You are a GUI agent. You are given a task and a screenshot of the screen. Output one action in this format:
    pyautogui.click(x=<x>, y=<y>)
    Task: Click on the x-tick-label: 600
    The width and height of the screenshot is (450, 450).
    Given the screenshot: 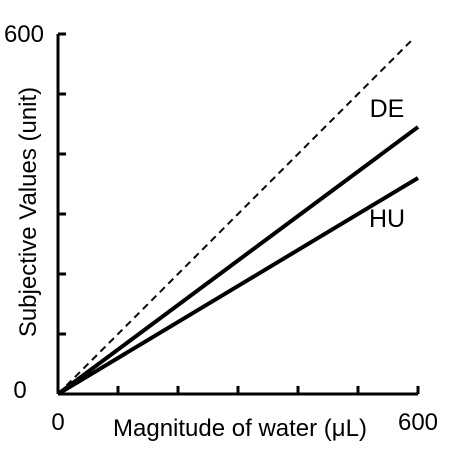 What is the action you would take?
    pyautogui.click(x=418, y=422)
    